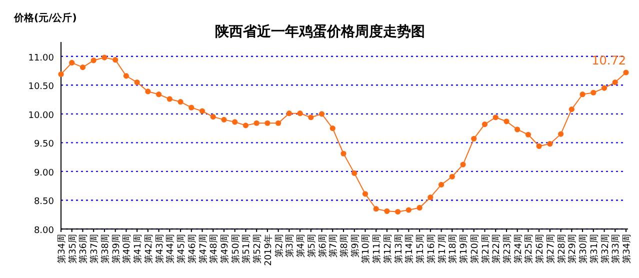  I want to click on x-tick-label: 第30周, so click(584, 249).